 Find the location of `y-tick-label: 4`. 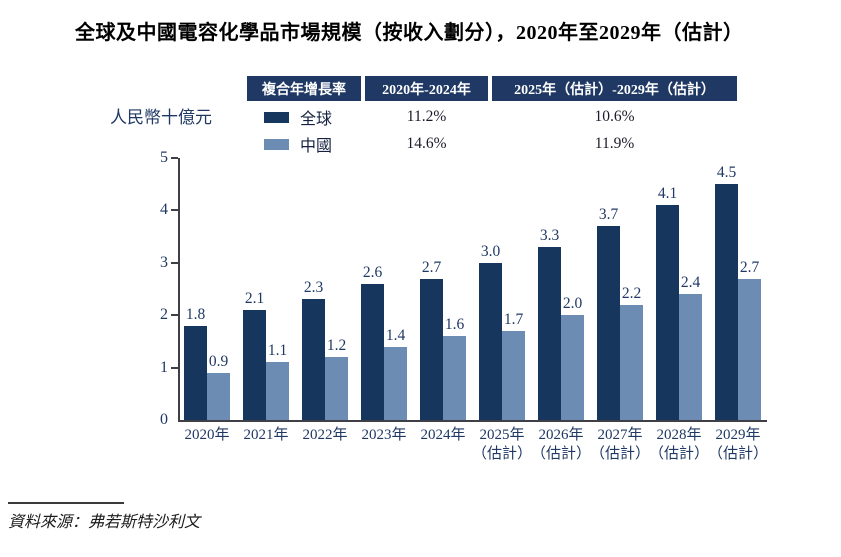

y-tick-label: 4 is located at coordinates (164, 210).